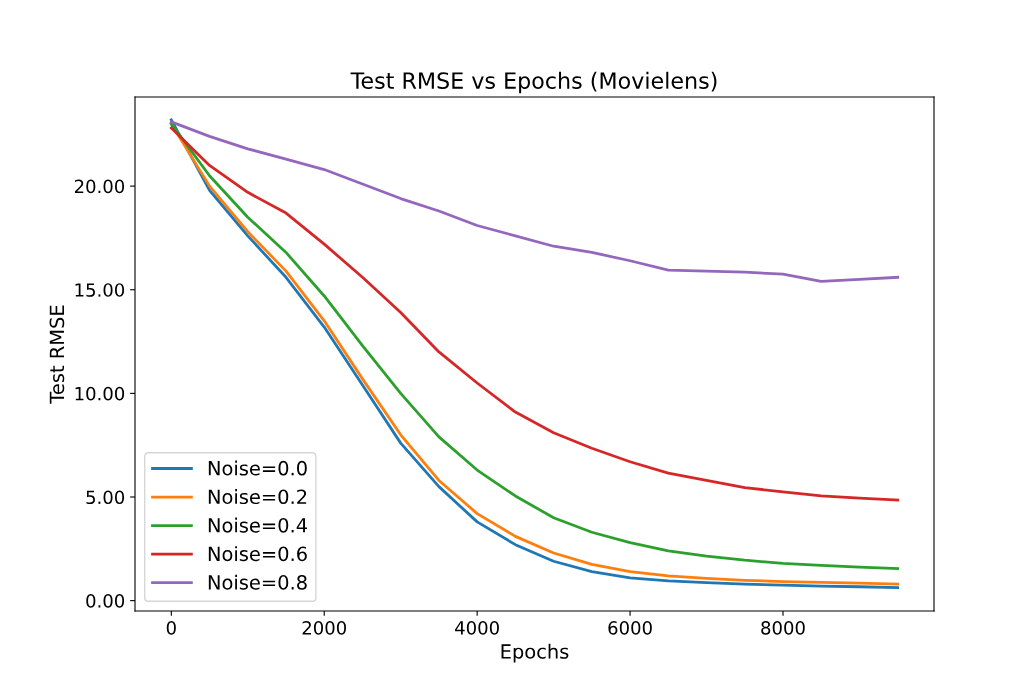 The width and height of the screenshot is (1023, 689). I want to click on x-tick-label: 0, so click(171, 628).